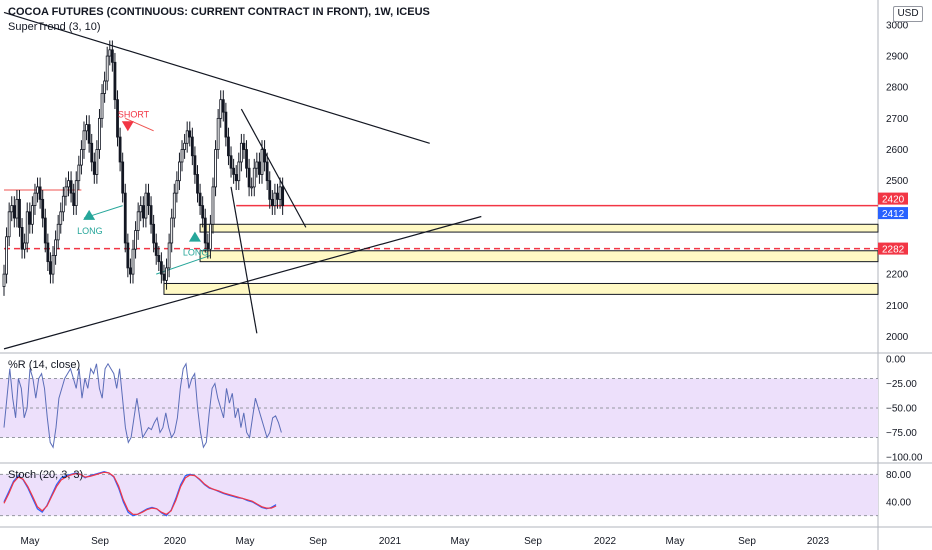 This screenshot has width=932, height=550. Describe the element at coordinates (175, 541) in the screenshot. I see `time-axis-label: 2020` at that location.